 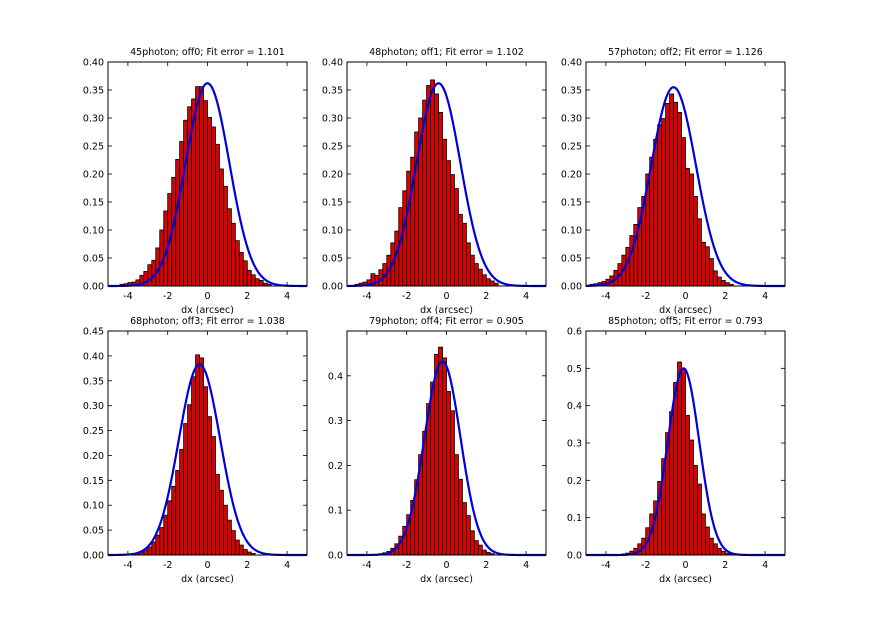 What do you see at coordinates (207, 321) in the screenshot?
I see `subplot-title: 68photon; off3; Fit error = 1.038` at bounding box center [207, 321].